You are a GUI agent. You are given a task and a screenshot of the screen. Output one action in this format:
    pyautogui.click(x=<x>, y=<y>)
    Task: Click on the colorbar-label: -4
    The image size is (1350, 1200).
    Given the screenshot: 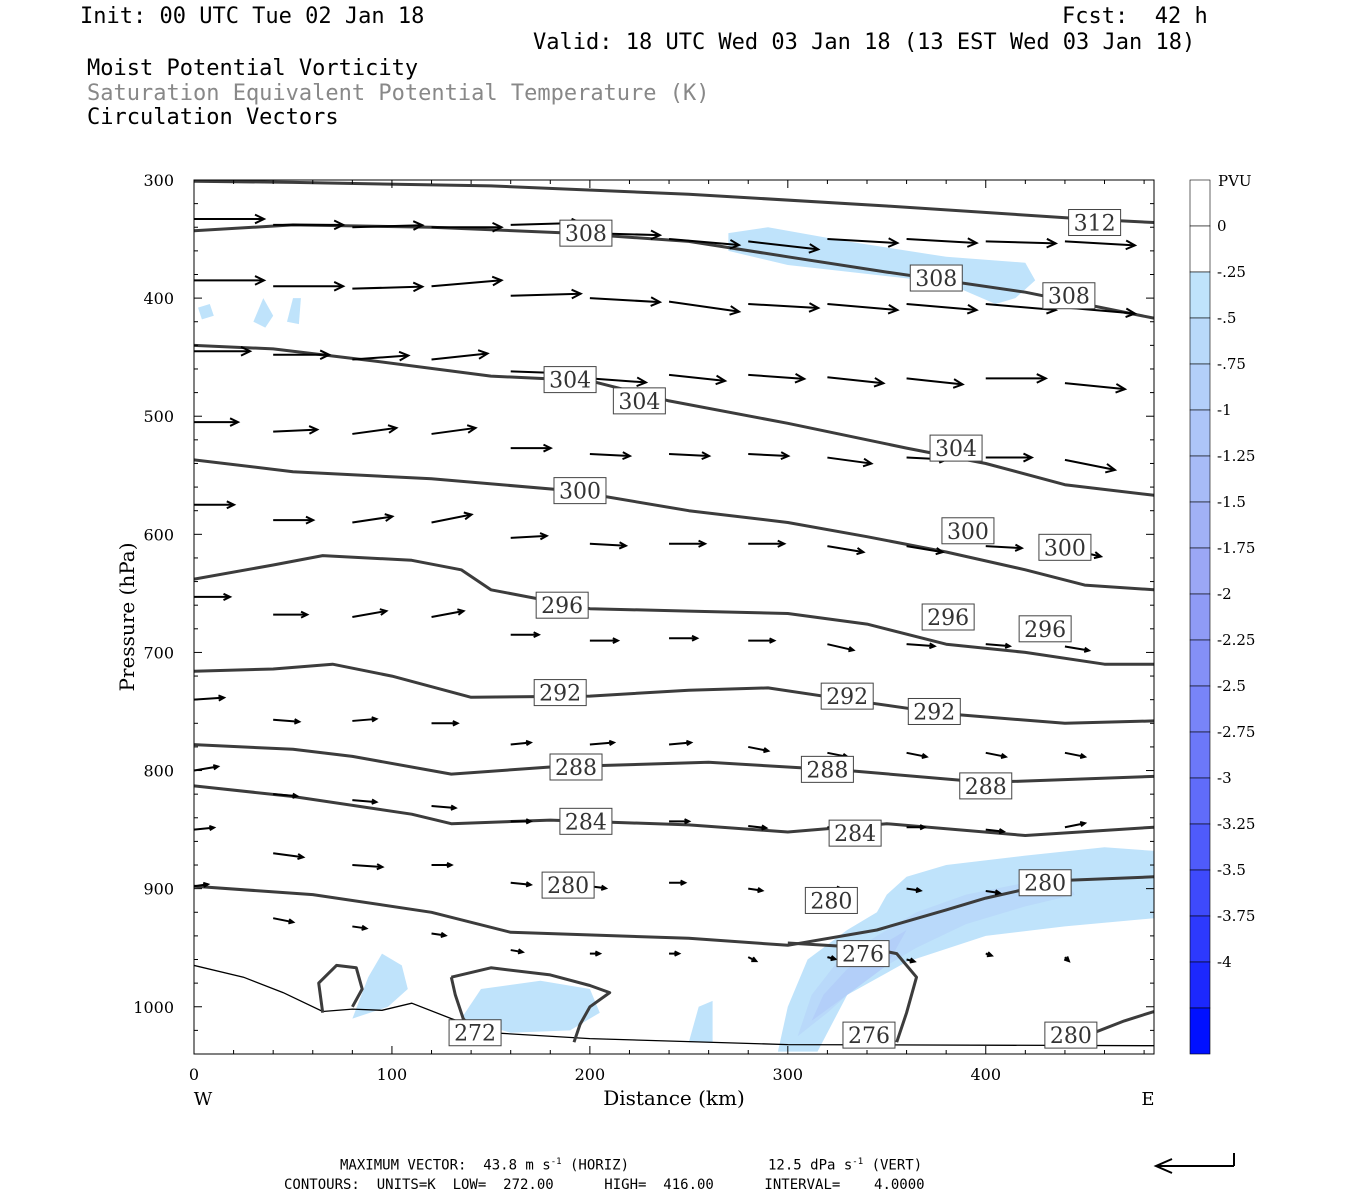 What is the action you would take?
    pyautogui.click(x=1224, y=962)
    